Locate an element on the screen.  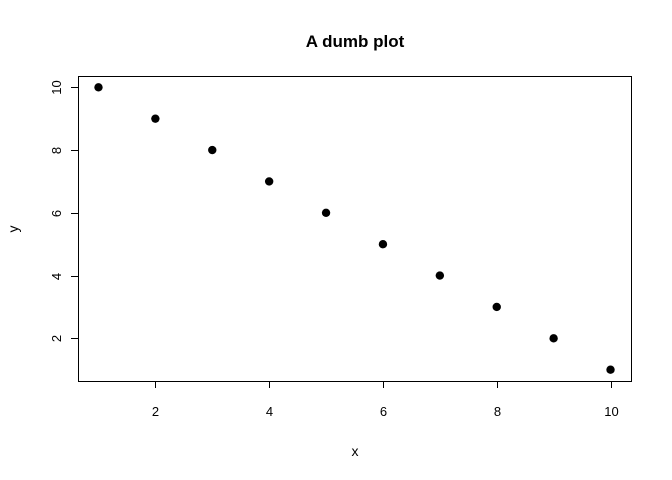
y-tick-label: 10 is located at coordinates (56, 87).